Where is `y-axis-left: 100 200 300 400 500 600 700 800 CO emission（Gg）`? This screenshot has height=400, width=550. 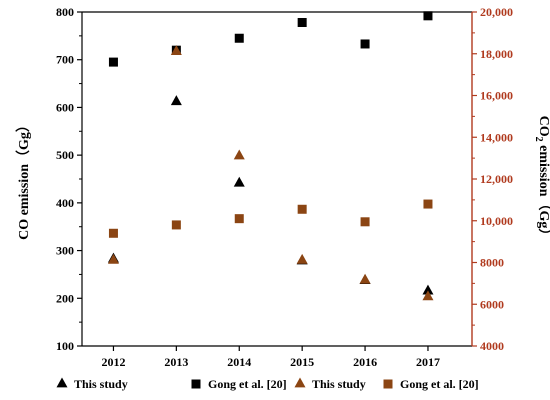
y-axis-left: 100 200 300 400 500 600 700 800 CO emission（Gg） is located at coordinates (49, 179).